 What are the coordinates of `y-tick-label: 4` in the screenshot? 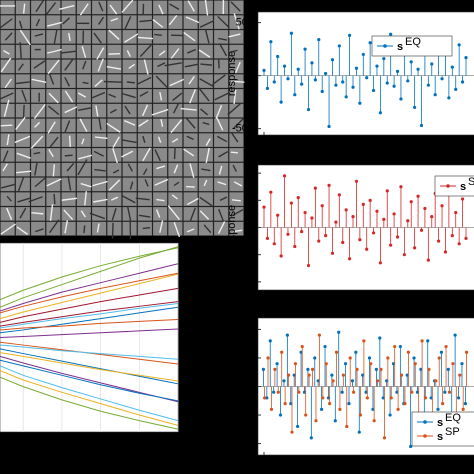 It's located at (251, 173).